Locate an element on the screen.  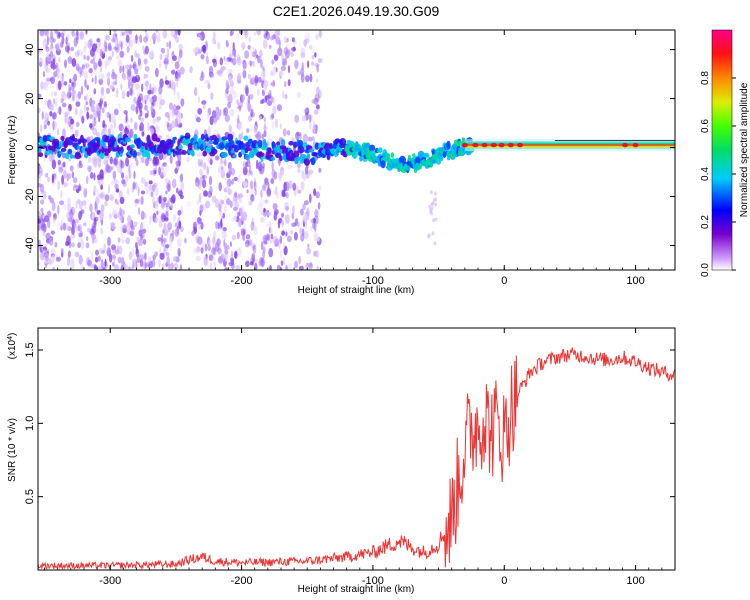
spectrogram-x-label: Height of straight line (km) is located at coordinates (356, 290).